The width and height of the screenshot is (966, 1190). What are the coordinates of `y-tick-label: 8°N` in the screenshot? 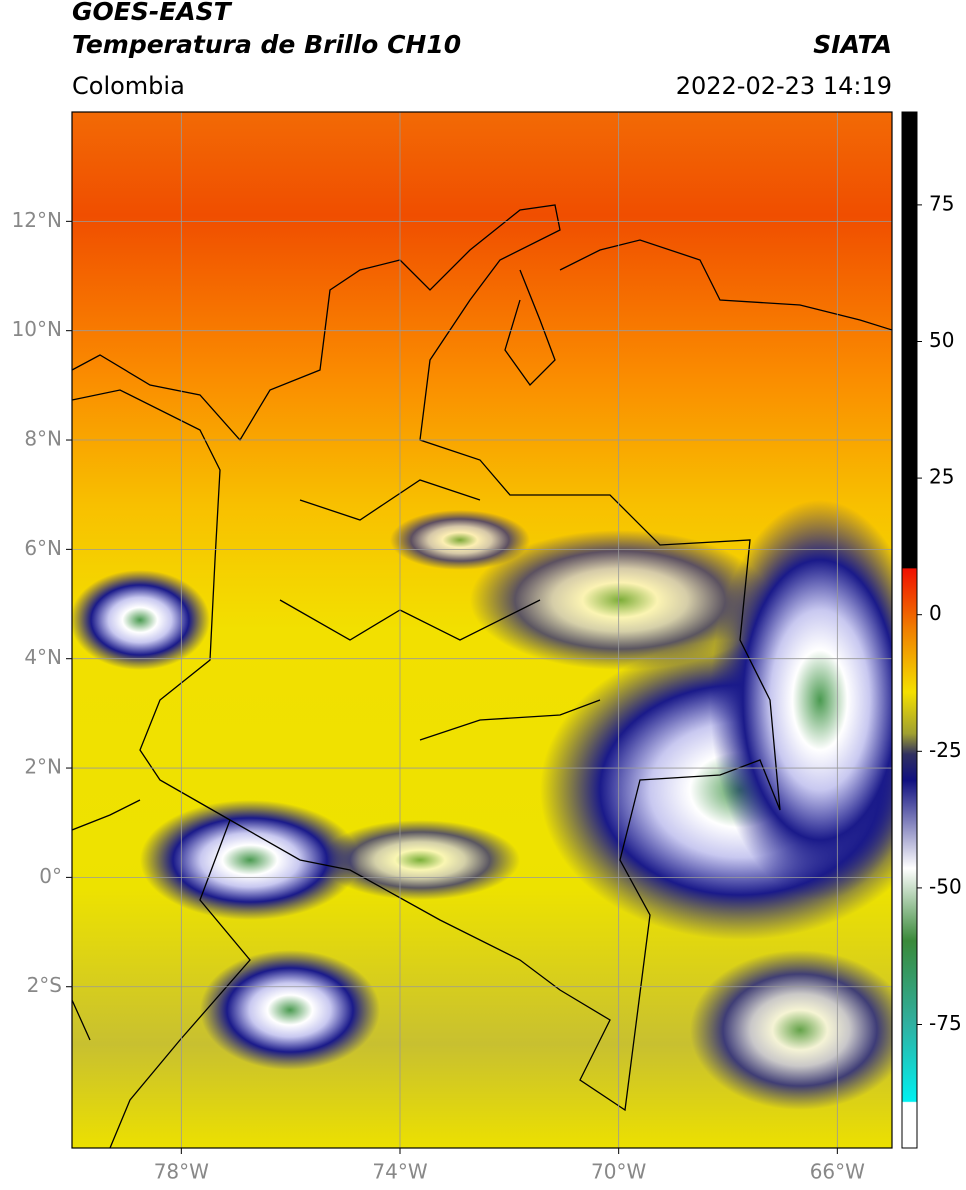 It's located at (43, 439).